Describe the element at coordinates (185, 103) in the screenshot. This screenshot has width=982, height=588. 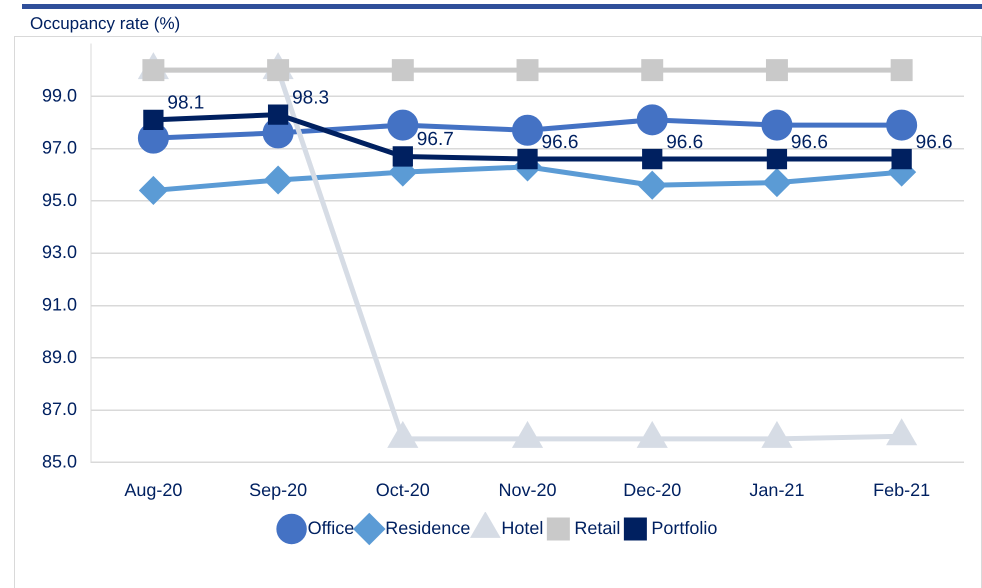
I see `data-label: 98.1` at that location.